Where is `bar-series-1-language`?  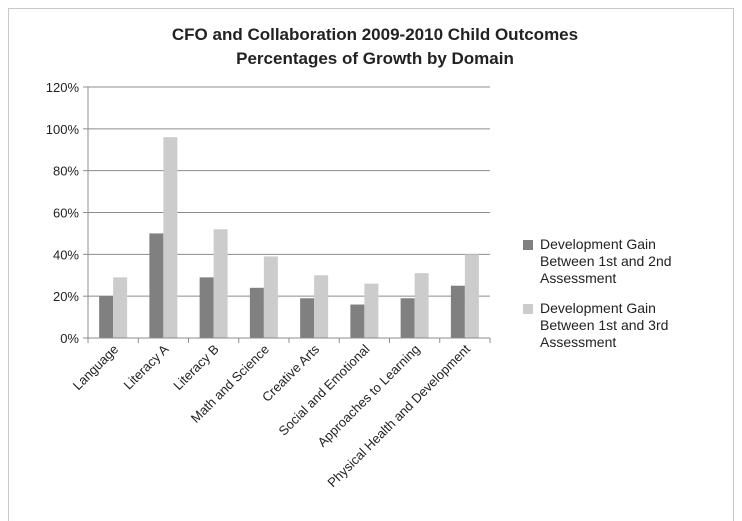 bar-series-1-language is located at coordinates (106, 317).